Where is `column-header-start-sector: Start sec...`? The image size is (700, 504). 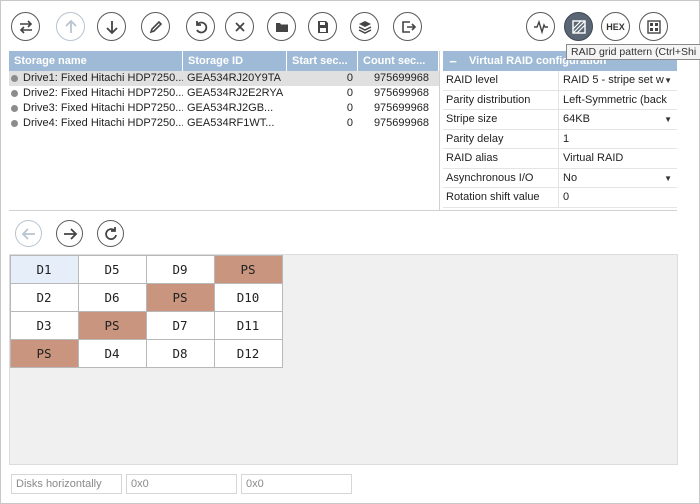 column-header-start-sector: Start sec... is located at coordinates (322, 61).